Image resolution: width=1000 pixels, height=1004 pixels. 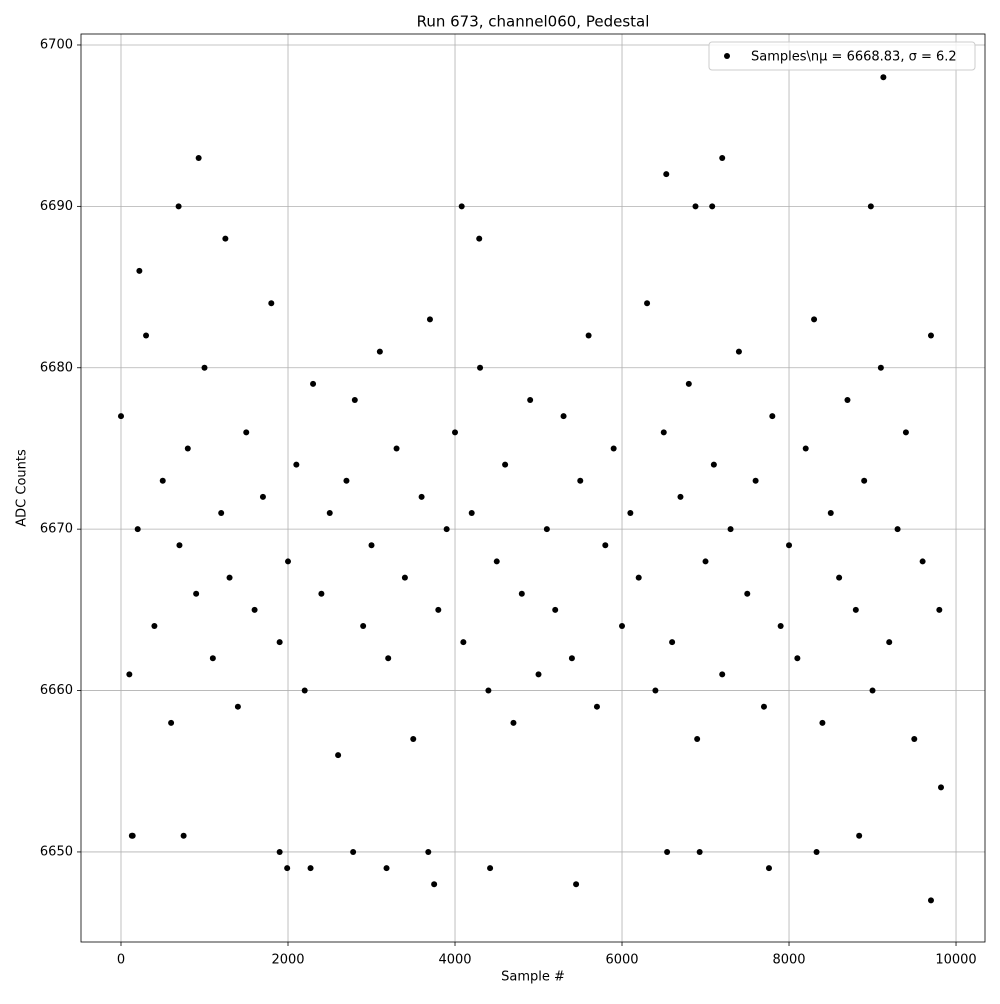 I want to click on x-tick-label: 0, so click(x=121, y=960).